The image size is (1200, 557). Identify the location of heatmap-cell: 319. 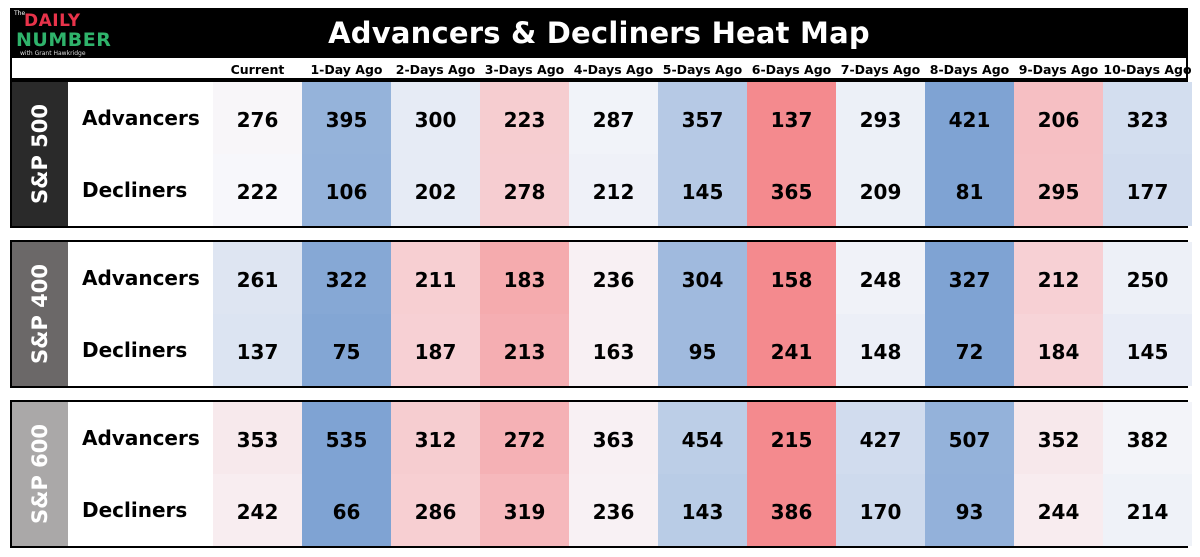
(524, 510).